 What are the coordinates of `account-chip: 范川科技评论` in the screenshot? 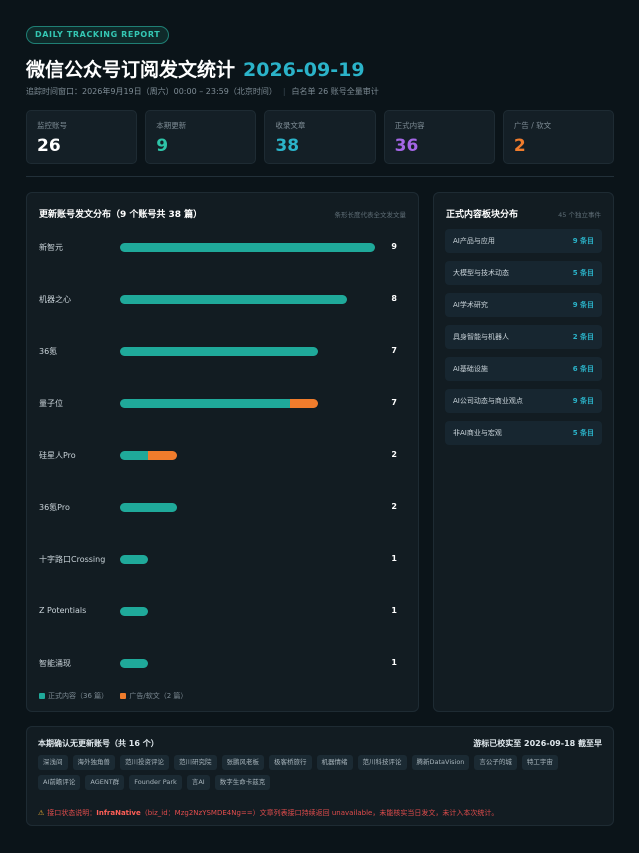 It's located at (382, 762).